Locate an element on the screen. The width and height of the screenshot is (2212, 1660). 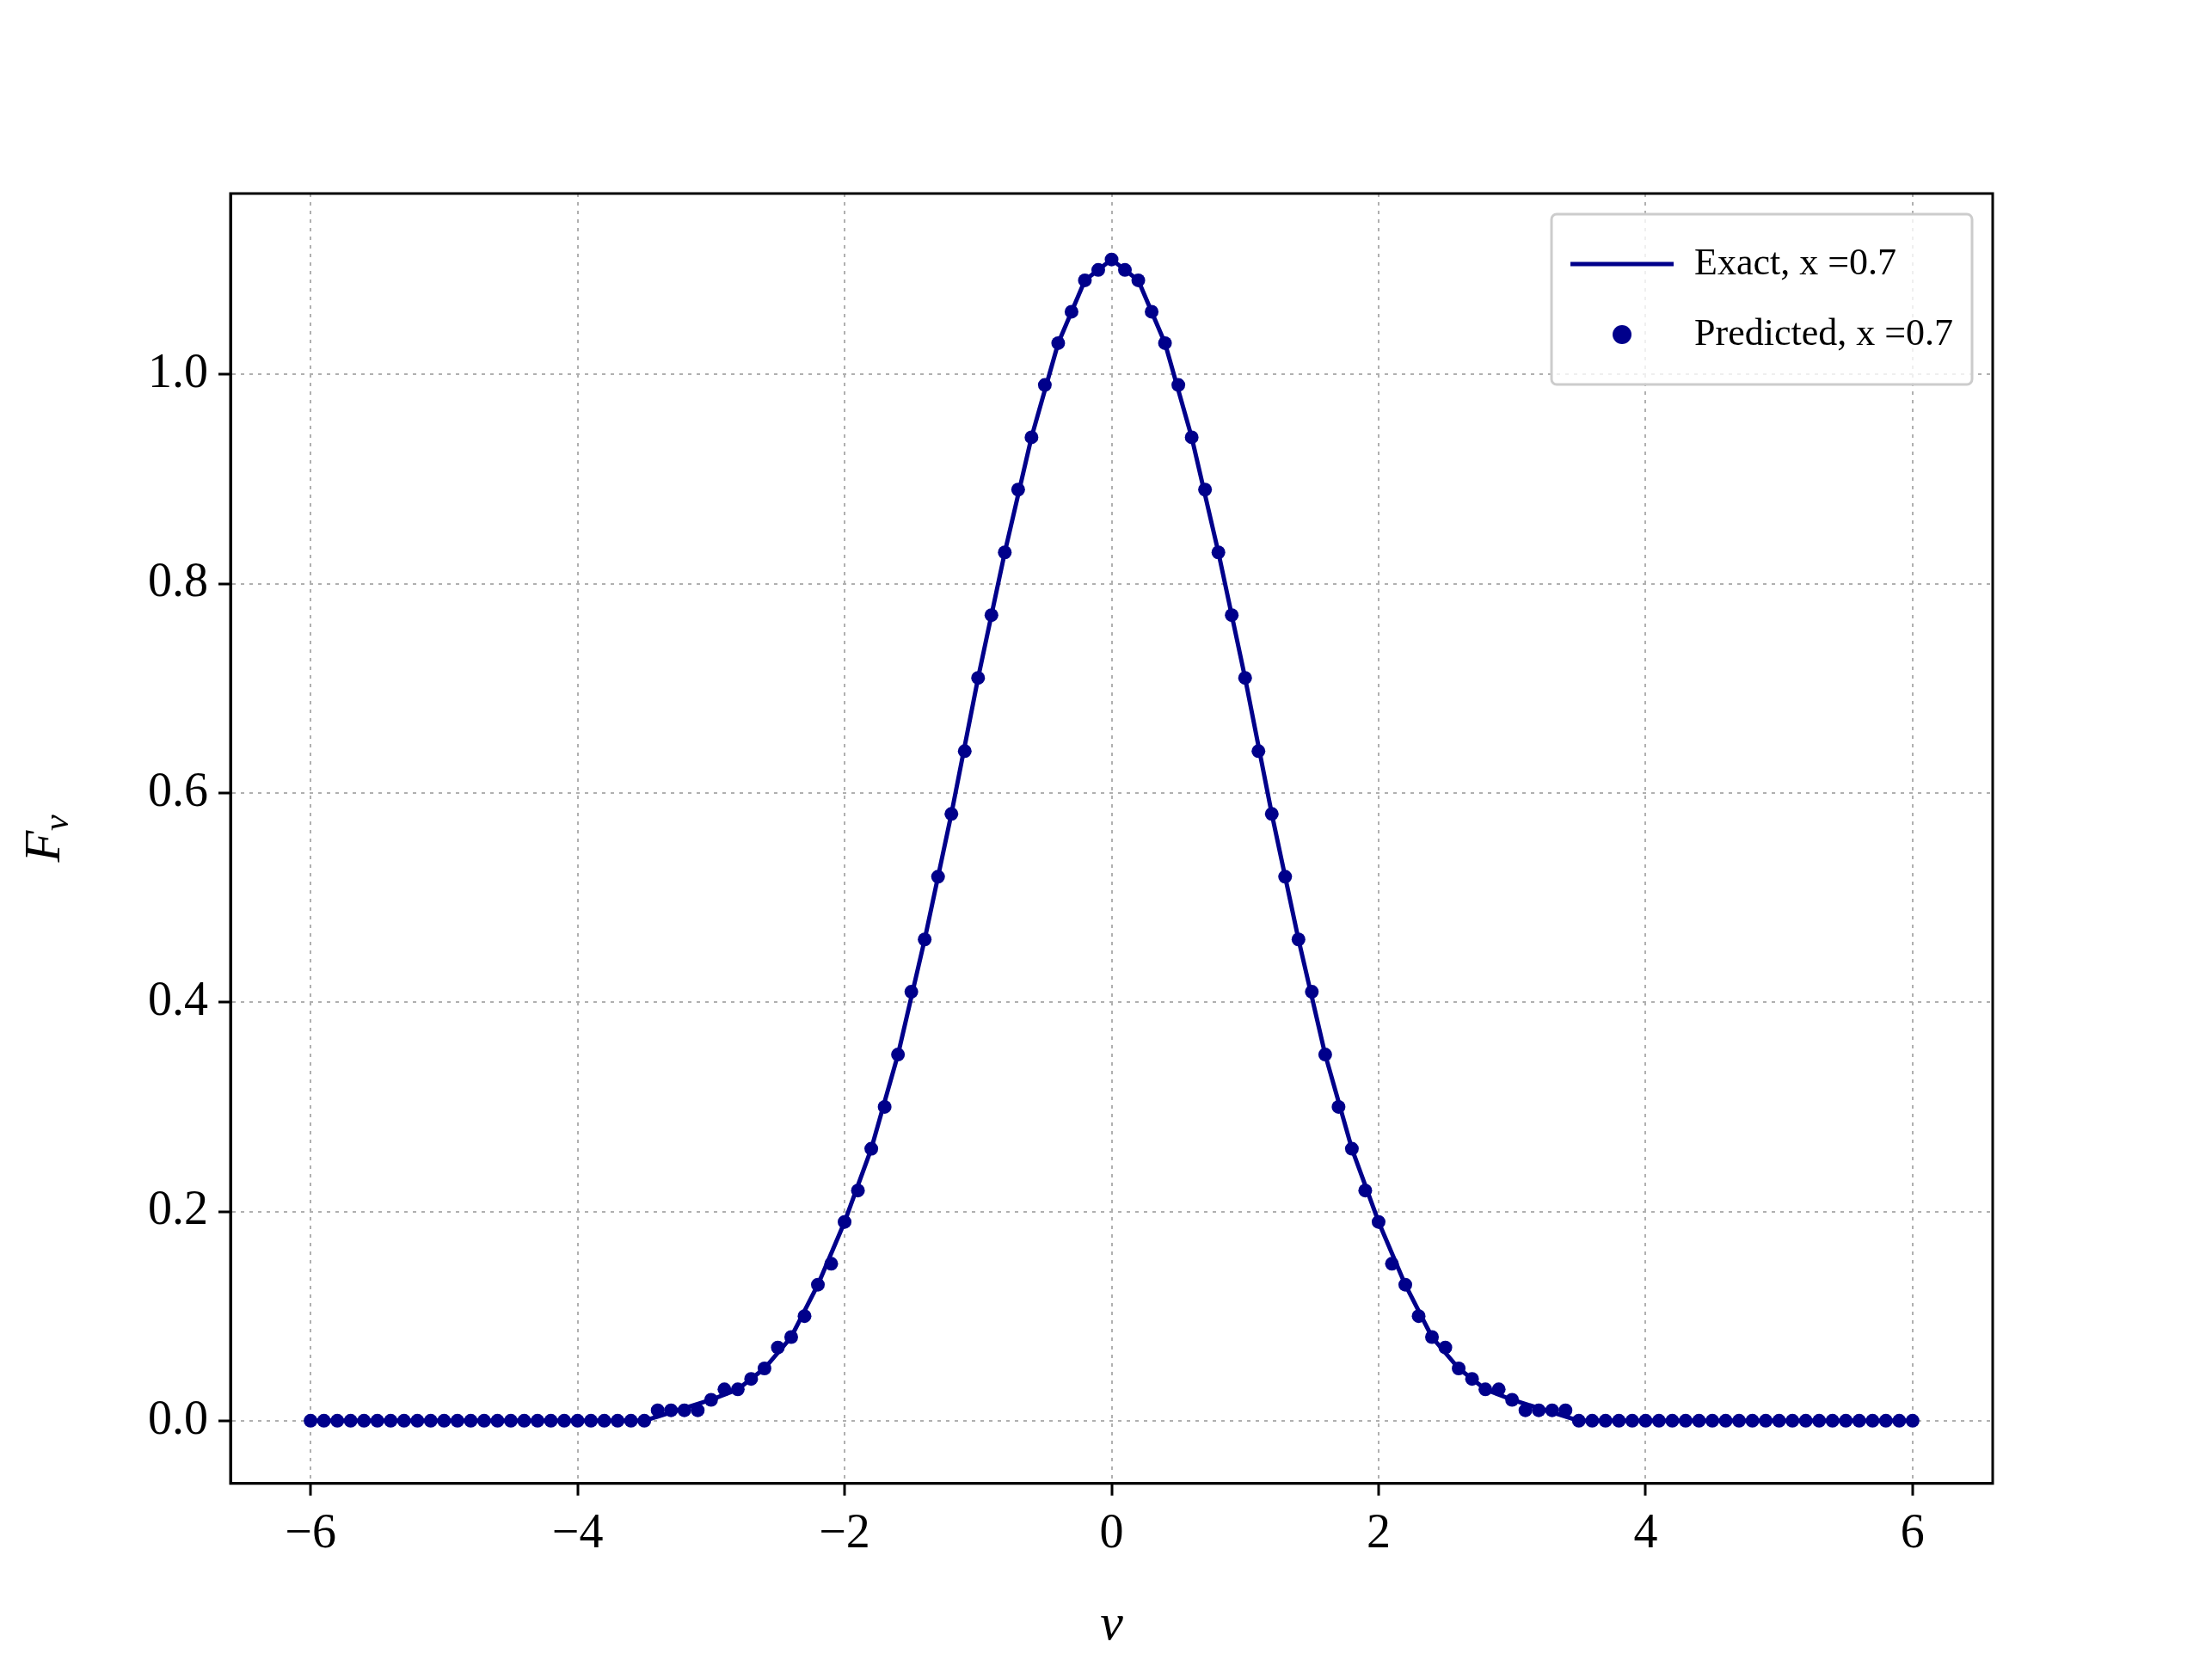
x-tick-label: −6 is located at coordinates (310, 1531).